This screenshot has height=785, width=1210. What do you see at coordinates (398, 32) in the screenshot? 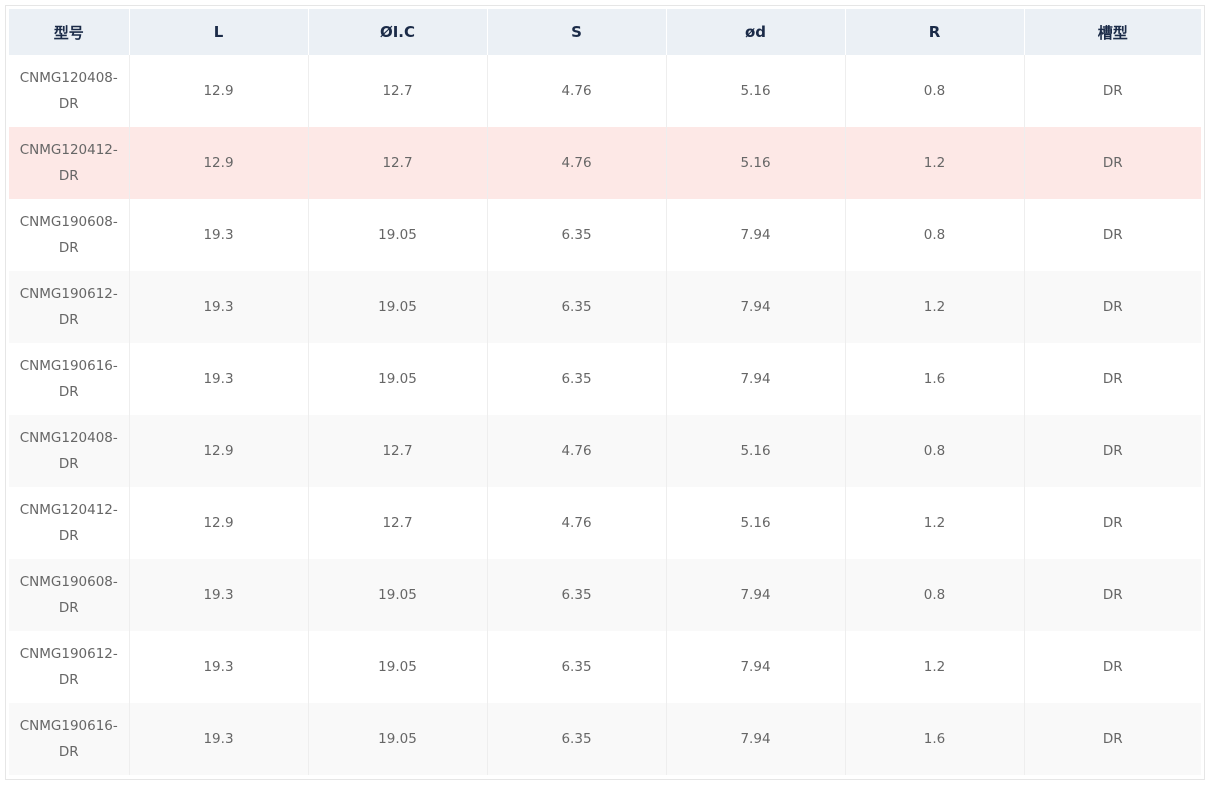
I see `header-cell: ØI.C` at bounding box center [398, 32].